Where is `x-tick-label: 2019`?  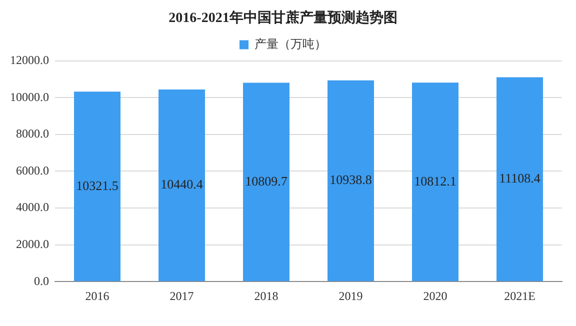
x-tick-label: 2019 is located at coordinates (350, 295).